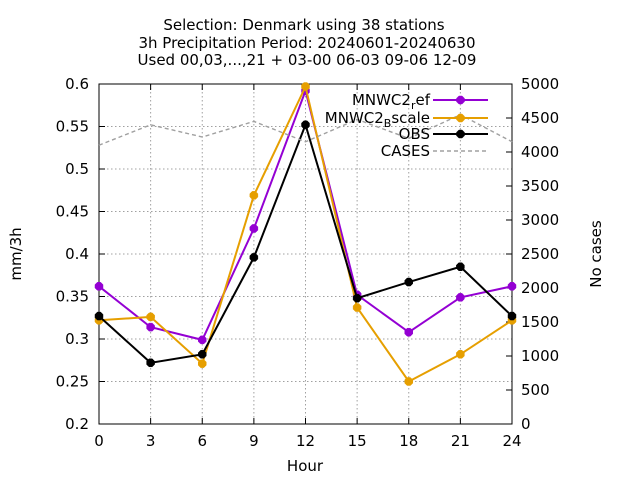 This screenshot has width=640, height=480. What do you see at coordinates (72, 297) in the screenshot?
I see `y-tick-label: 0.35` at bounding box center [72, 297].